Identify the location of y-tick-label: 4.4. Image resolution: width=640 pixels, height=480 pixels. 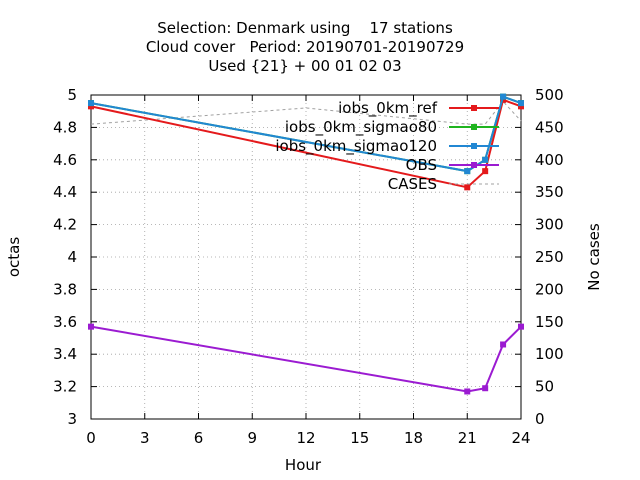
(65, 192).